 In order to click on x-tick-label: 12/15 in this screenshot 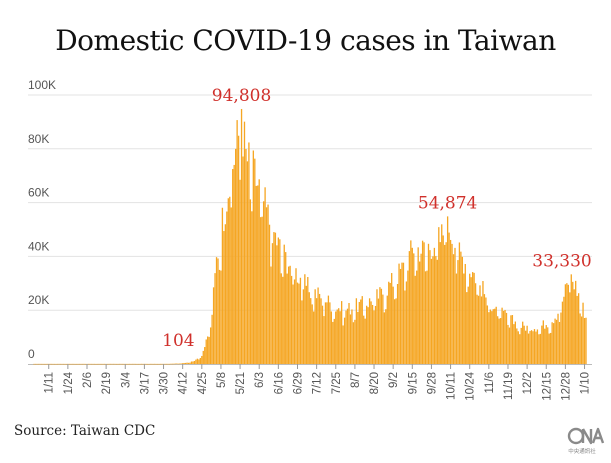, I will do `click(547, 386)`.